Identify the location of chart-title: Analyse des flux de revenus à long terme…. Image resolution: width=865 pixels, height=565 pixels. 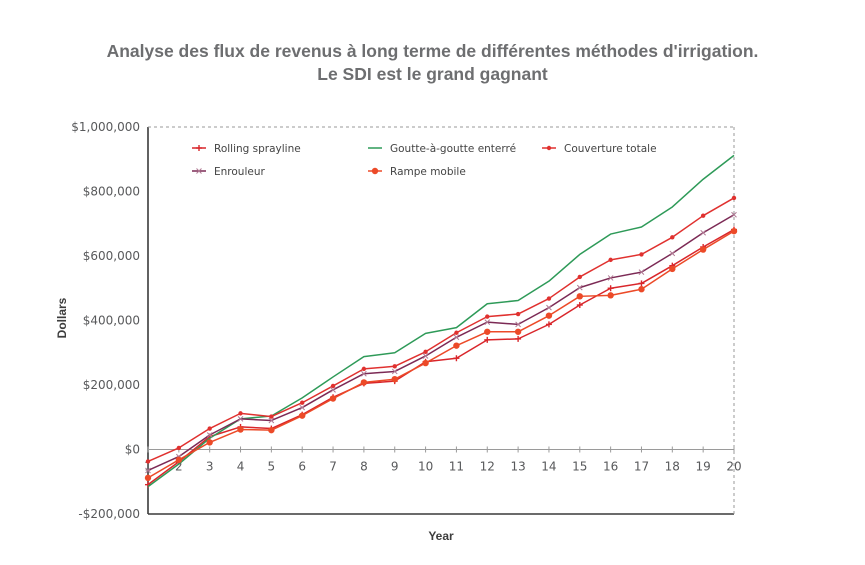
(432, 63).